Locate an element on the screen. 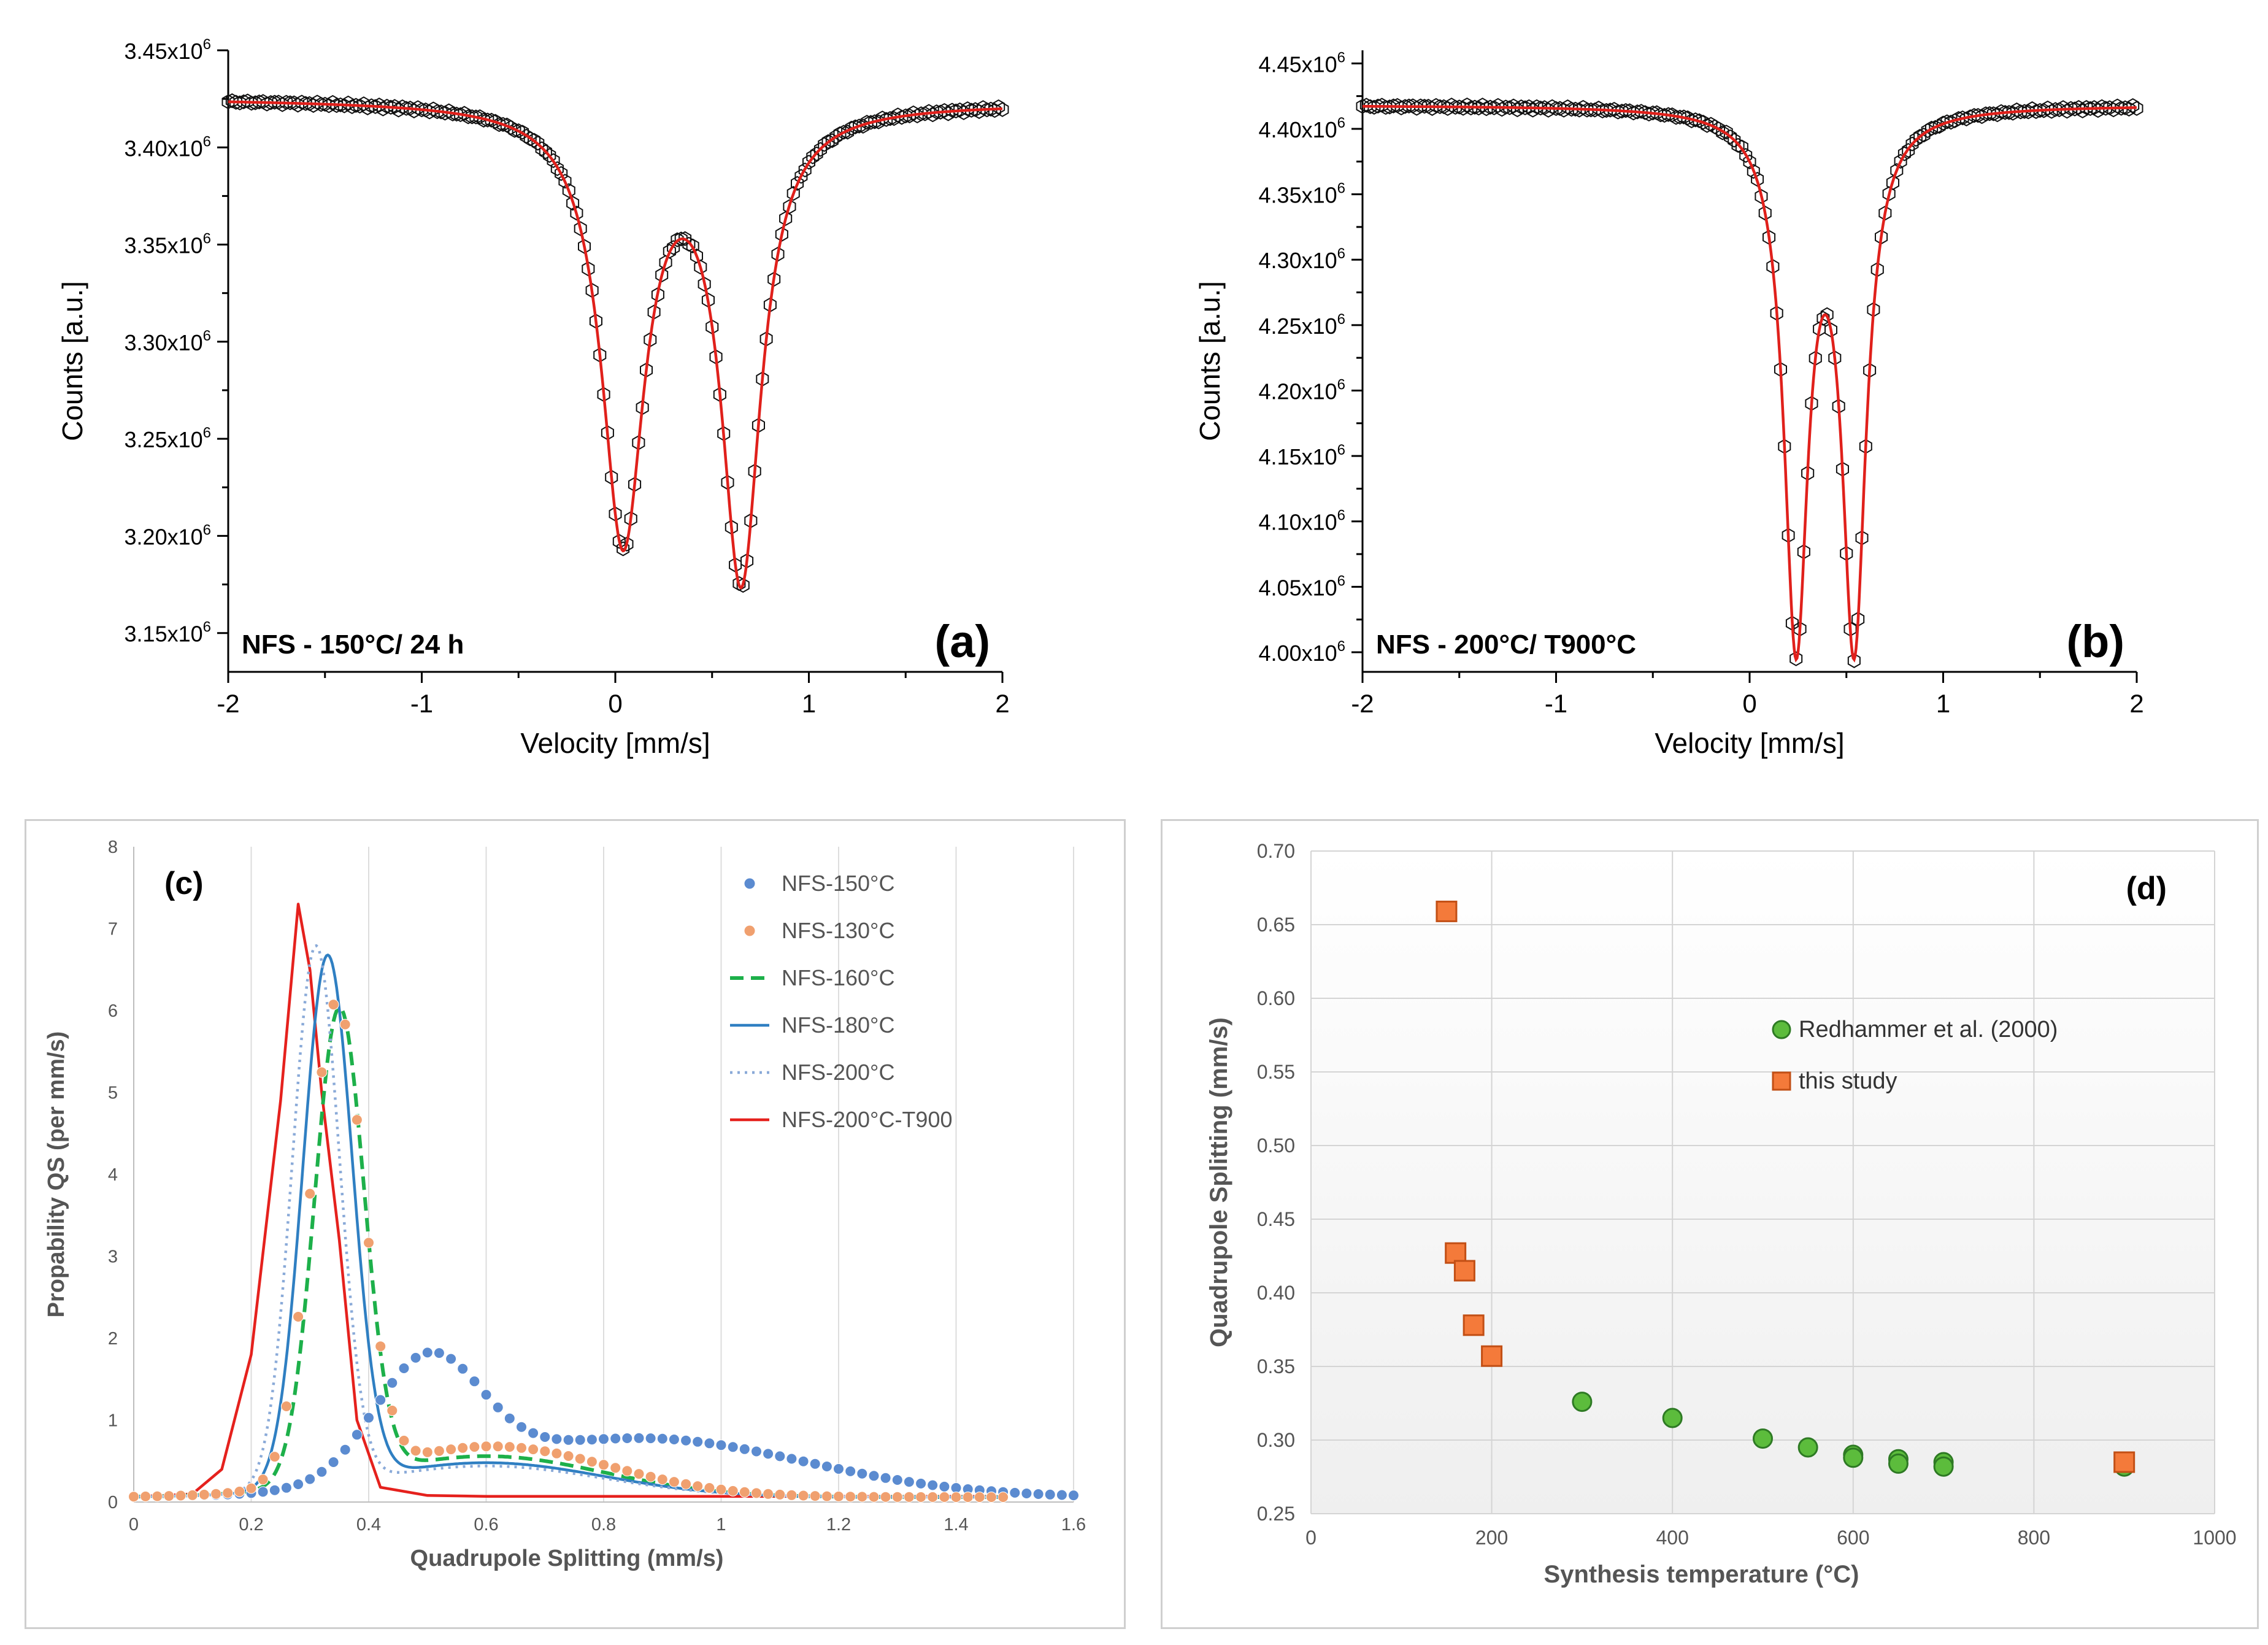  y-axis-label: Counts [a.u.] is located at coordinates (1210, 361).